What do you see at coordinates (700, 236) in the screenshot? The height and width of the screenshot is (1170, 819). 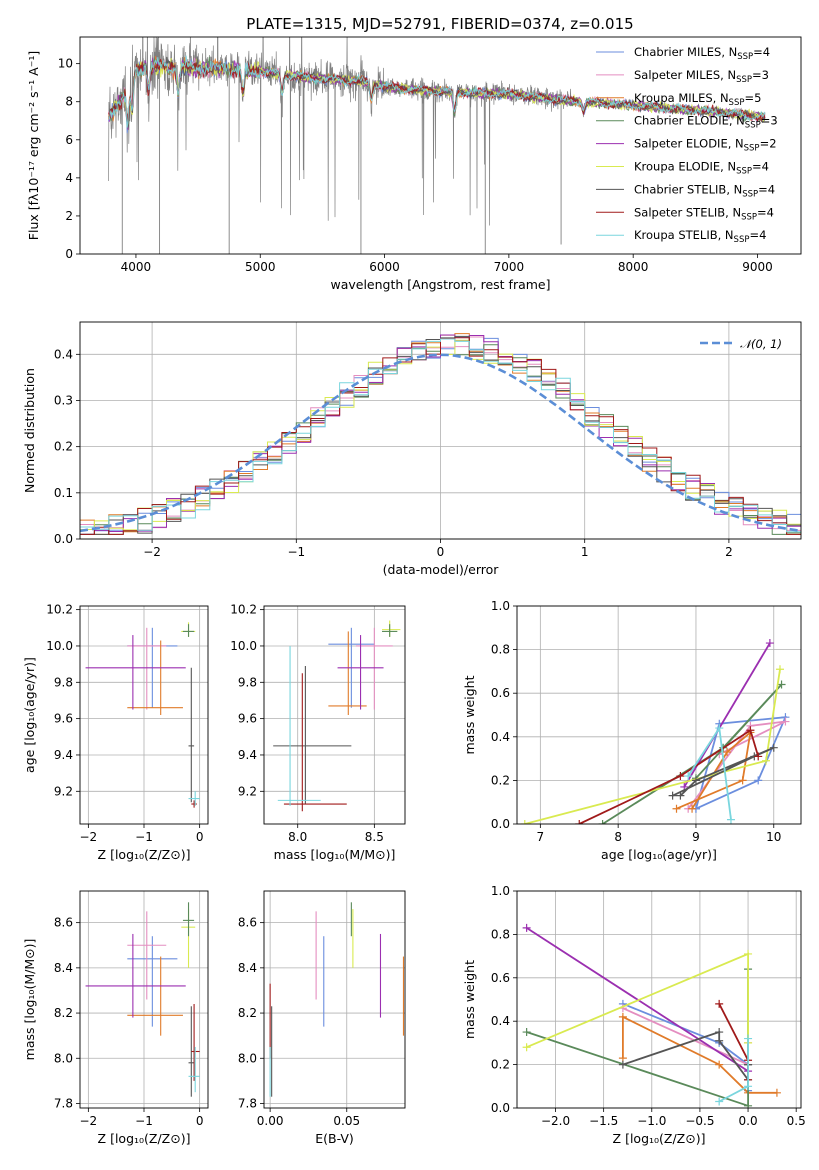 I see `legend-entry: Kroupa STELIB, NSSP=4` at bounding box center [700, 236].